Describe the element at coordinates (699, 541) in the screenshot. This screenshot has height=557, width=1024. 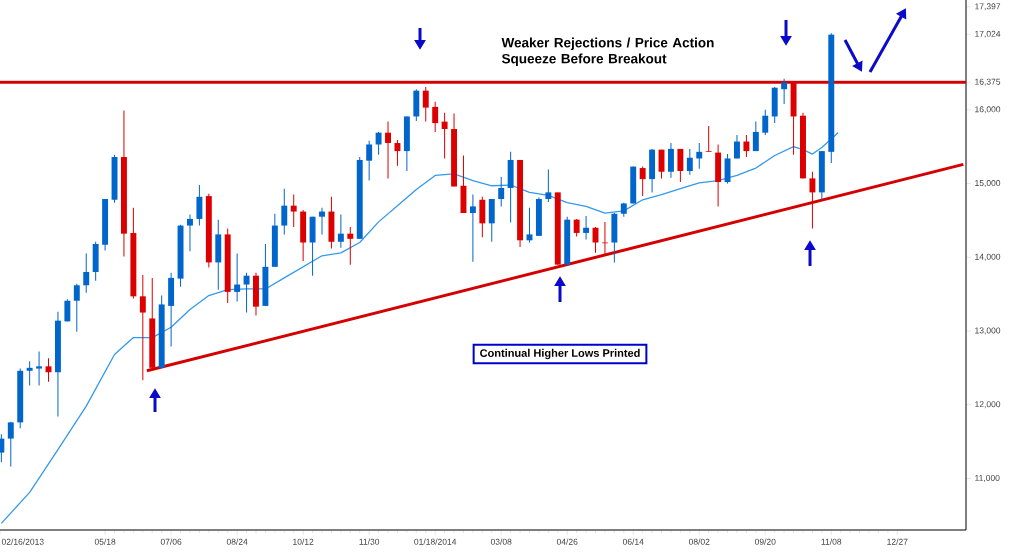
I see `x-tick-label: 08/02` at that location.